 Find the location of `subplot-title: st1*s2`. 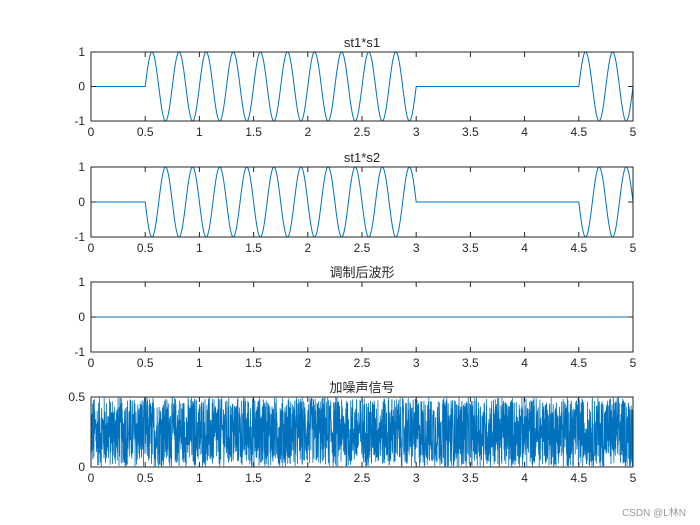

subplot-title: st1*s2 is located at coordinates (362, 157).